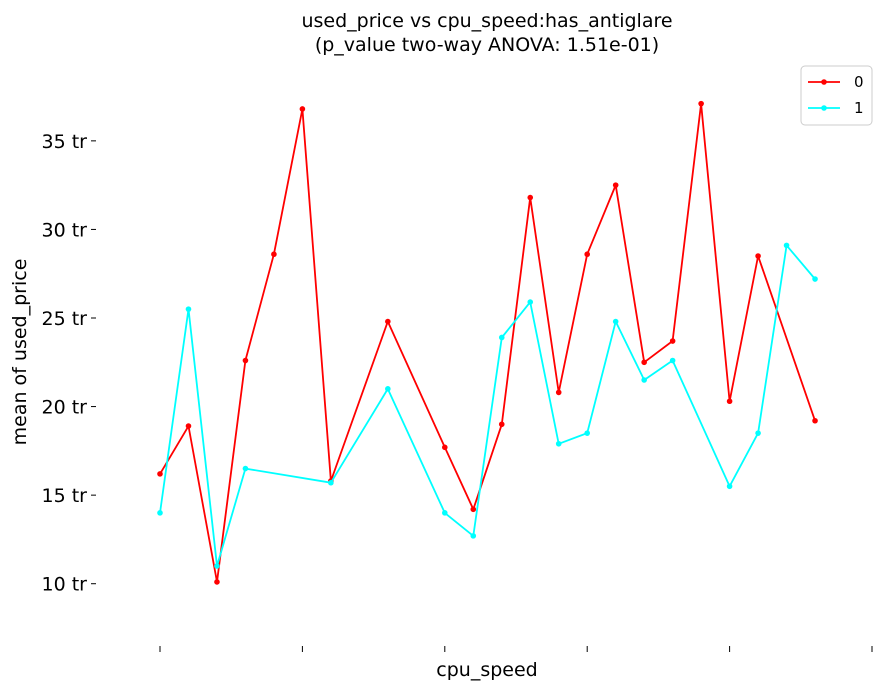  Describe the element at coordinates (859, 108) in the screenshot. I see `legend-label: 1` at that location.